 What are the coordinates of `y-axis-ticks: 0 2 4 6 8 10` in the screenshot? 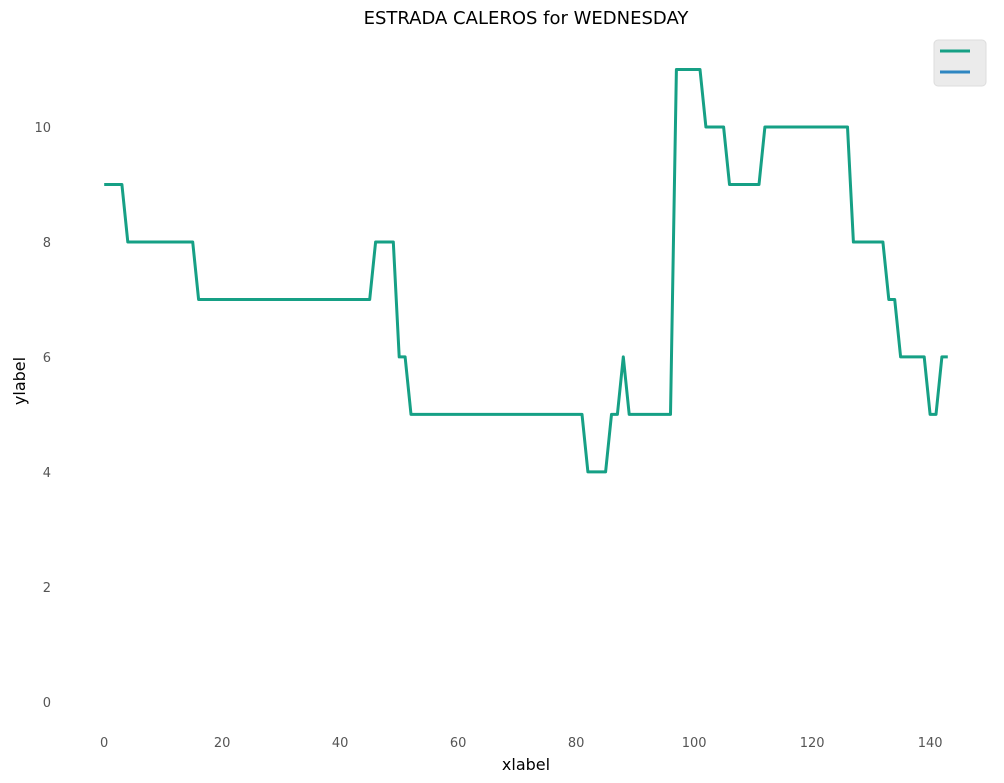 It's located at (42, 416).